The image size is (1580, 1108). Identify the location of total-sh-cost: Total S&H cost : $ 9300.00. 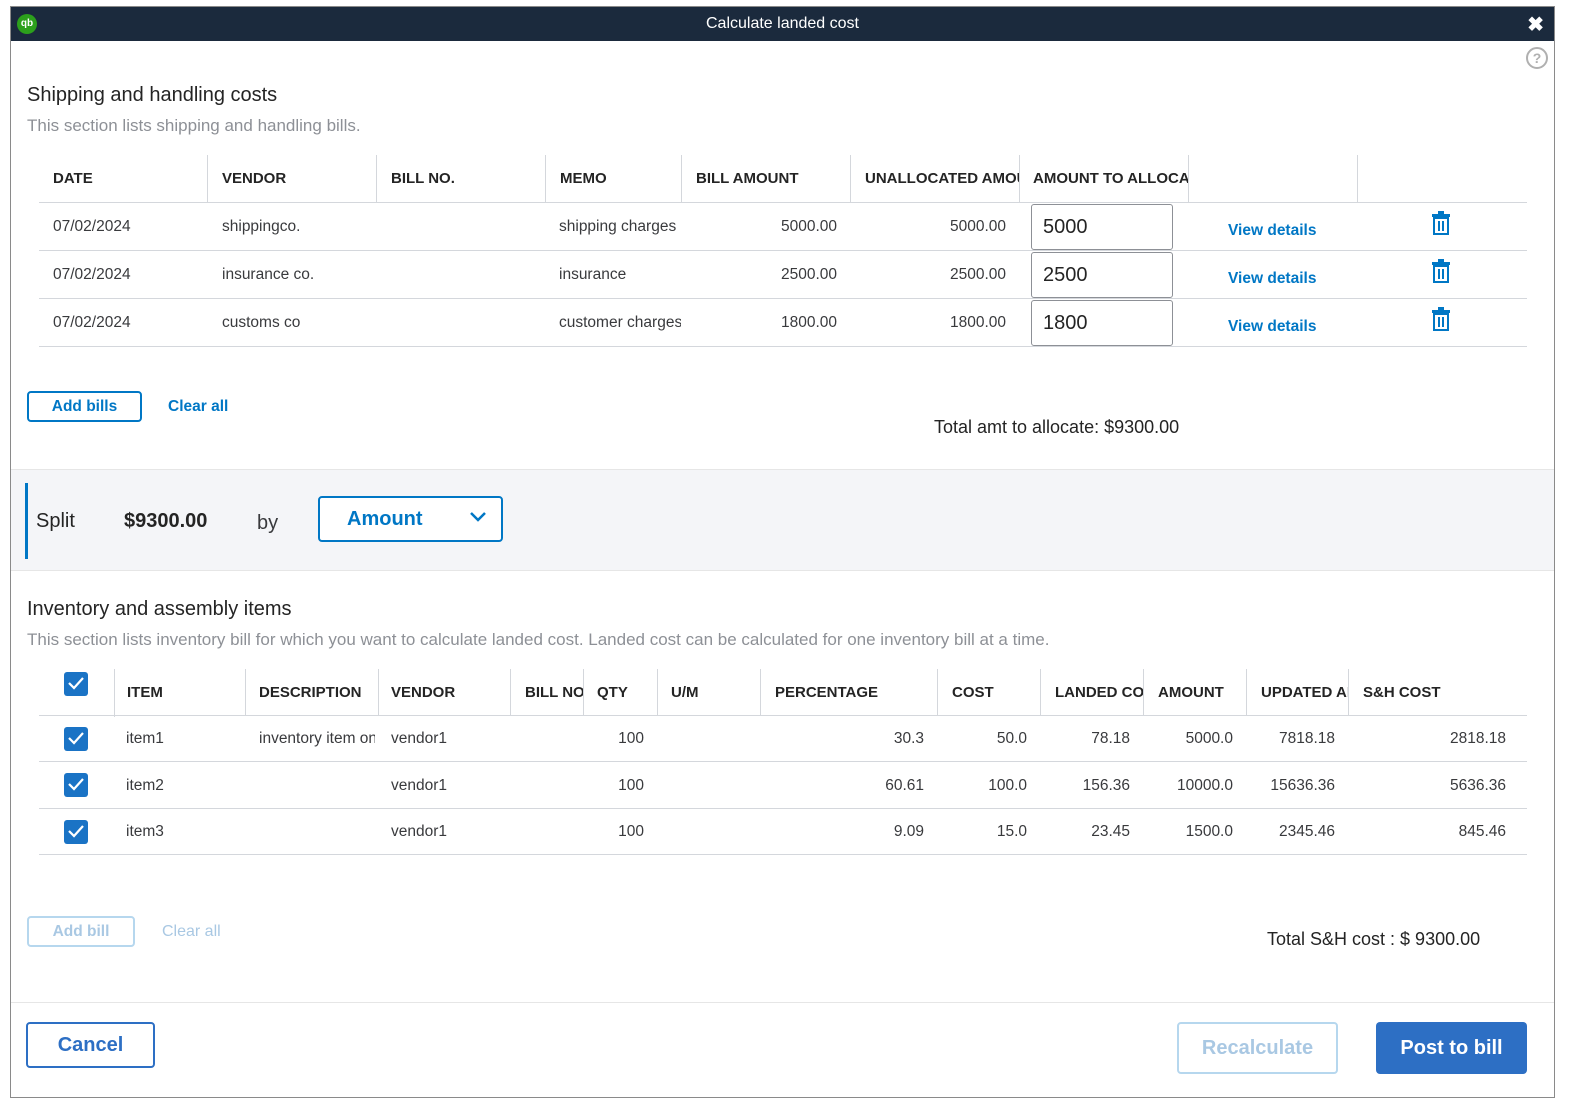
(1374, 939).